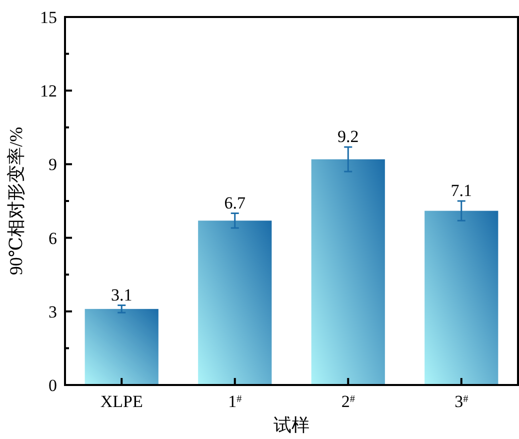 This screenshot has width=519, height=439. What do you see at coordinates (235, 401) in the screenshot?
I see `x-tick-label: 1$^{#}$` at bounding box center [235, 401].